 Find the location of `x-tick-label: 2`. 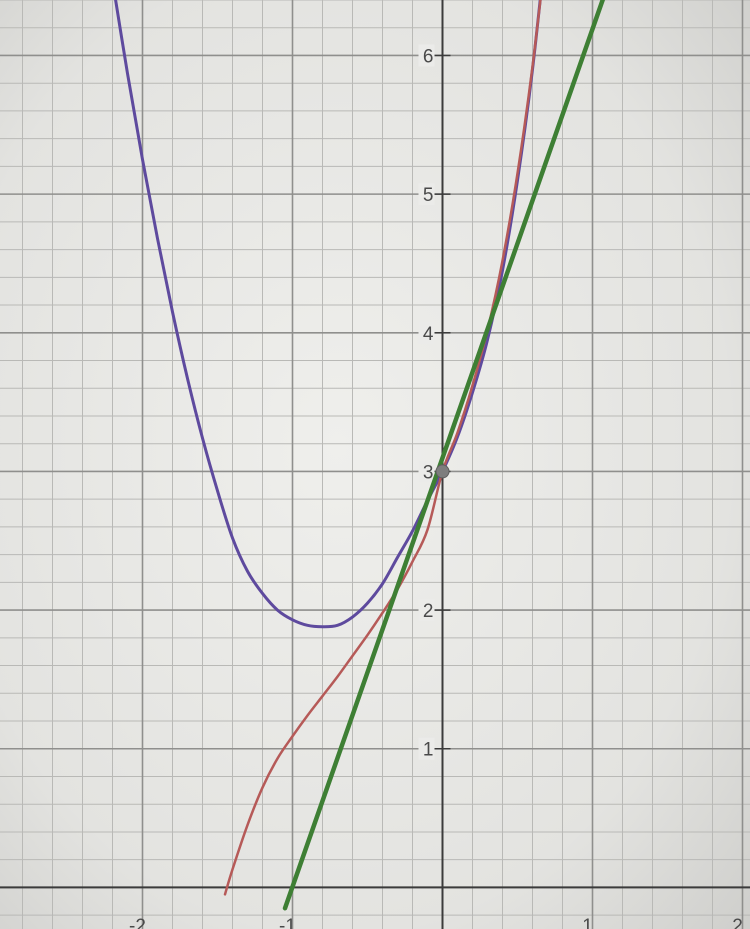

x-tick-label: 2 is located at coordinates (737, 922).